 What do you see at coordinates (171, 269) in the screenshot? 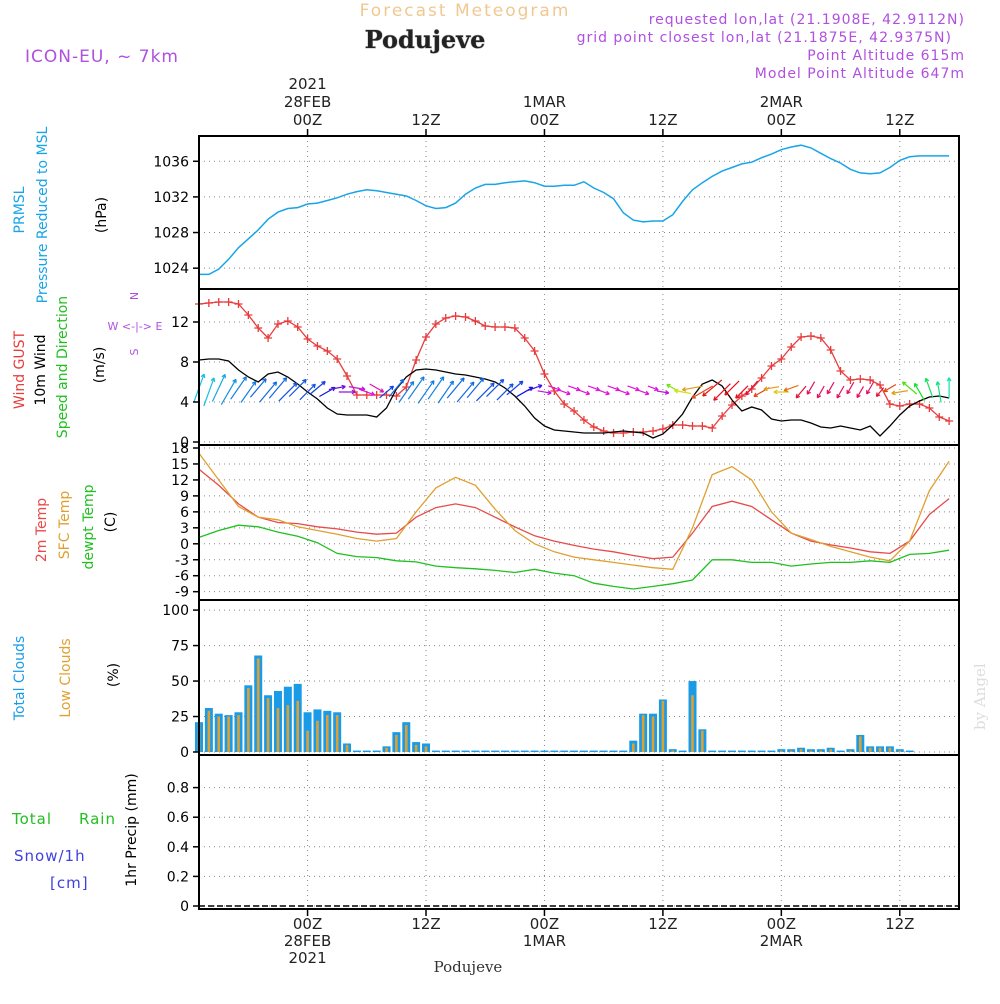
I see `y-tick-label: 1024` at bounding box center [171, 269].